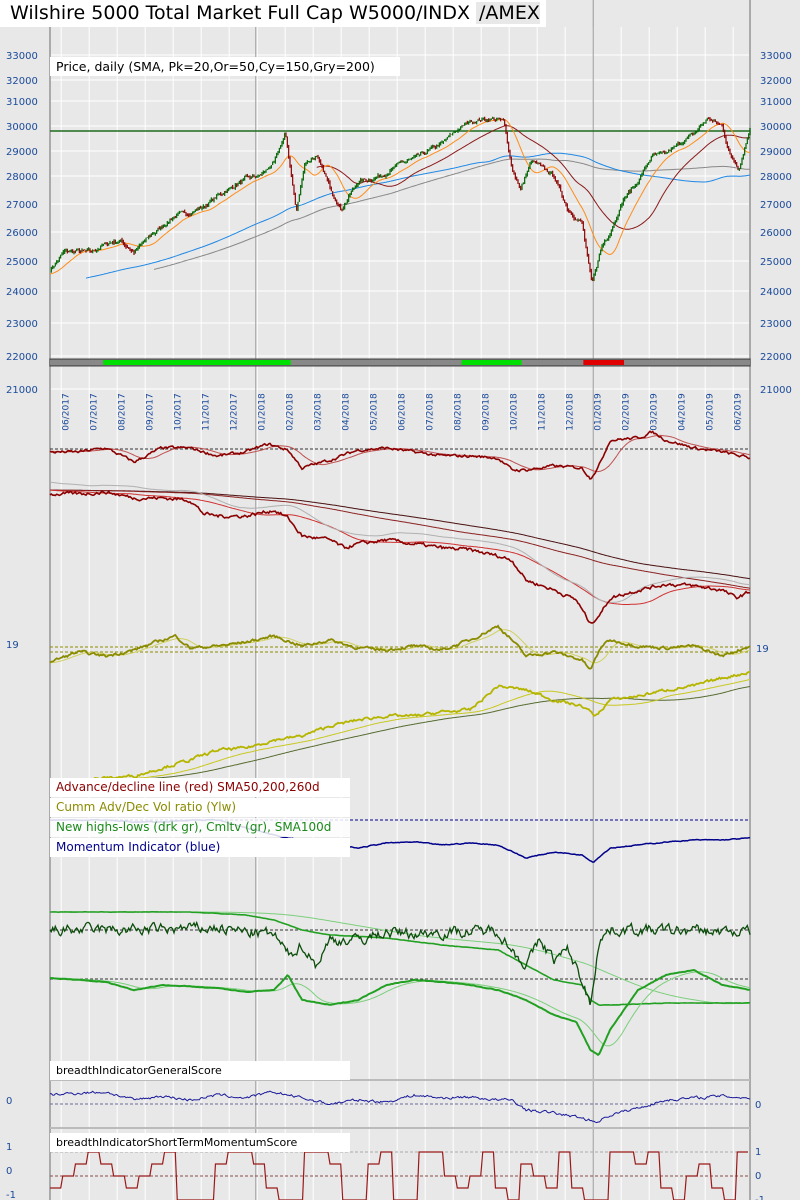 The image size is (800, 1200). Describe the element at coordinates (178, 411) in the screenshot. I see `x-tick-label: 10/2017` at that location.